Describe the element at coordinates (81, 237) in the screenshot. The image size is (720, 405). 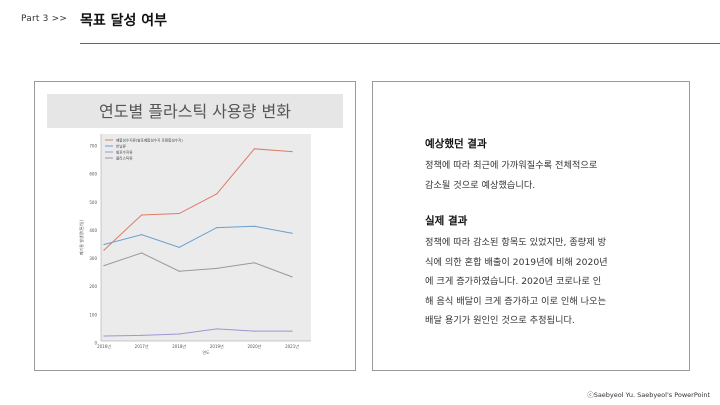
I see `y-axis-label: 폐기물 발생량(톤/일)` at that location.